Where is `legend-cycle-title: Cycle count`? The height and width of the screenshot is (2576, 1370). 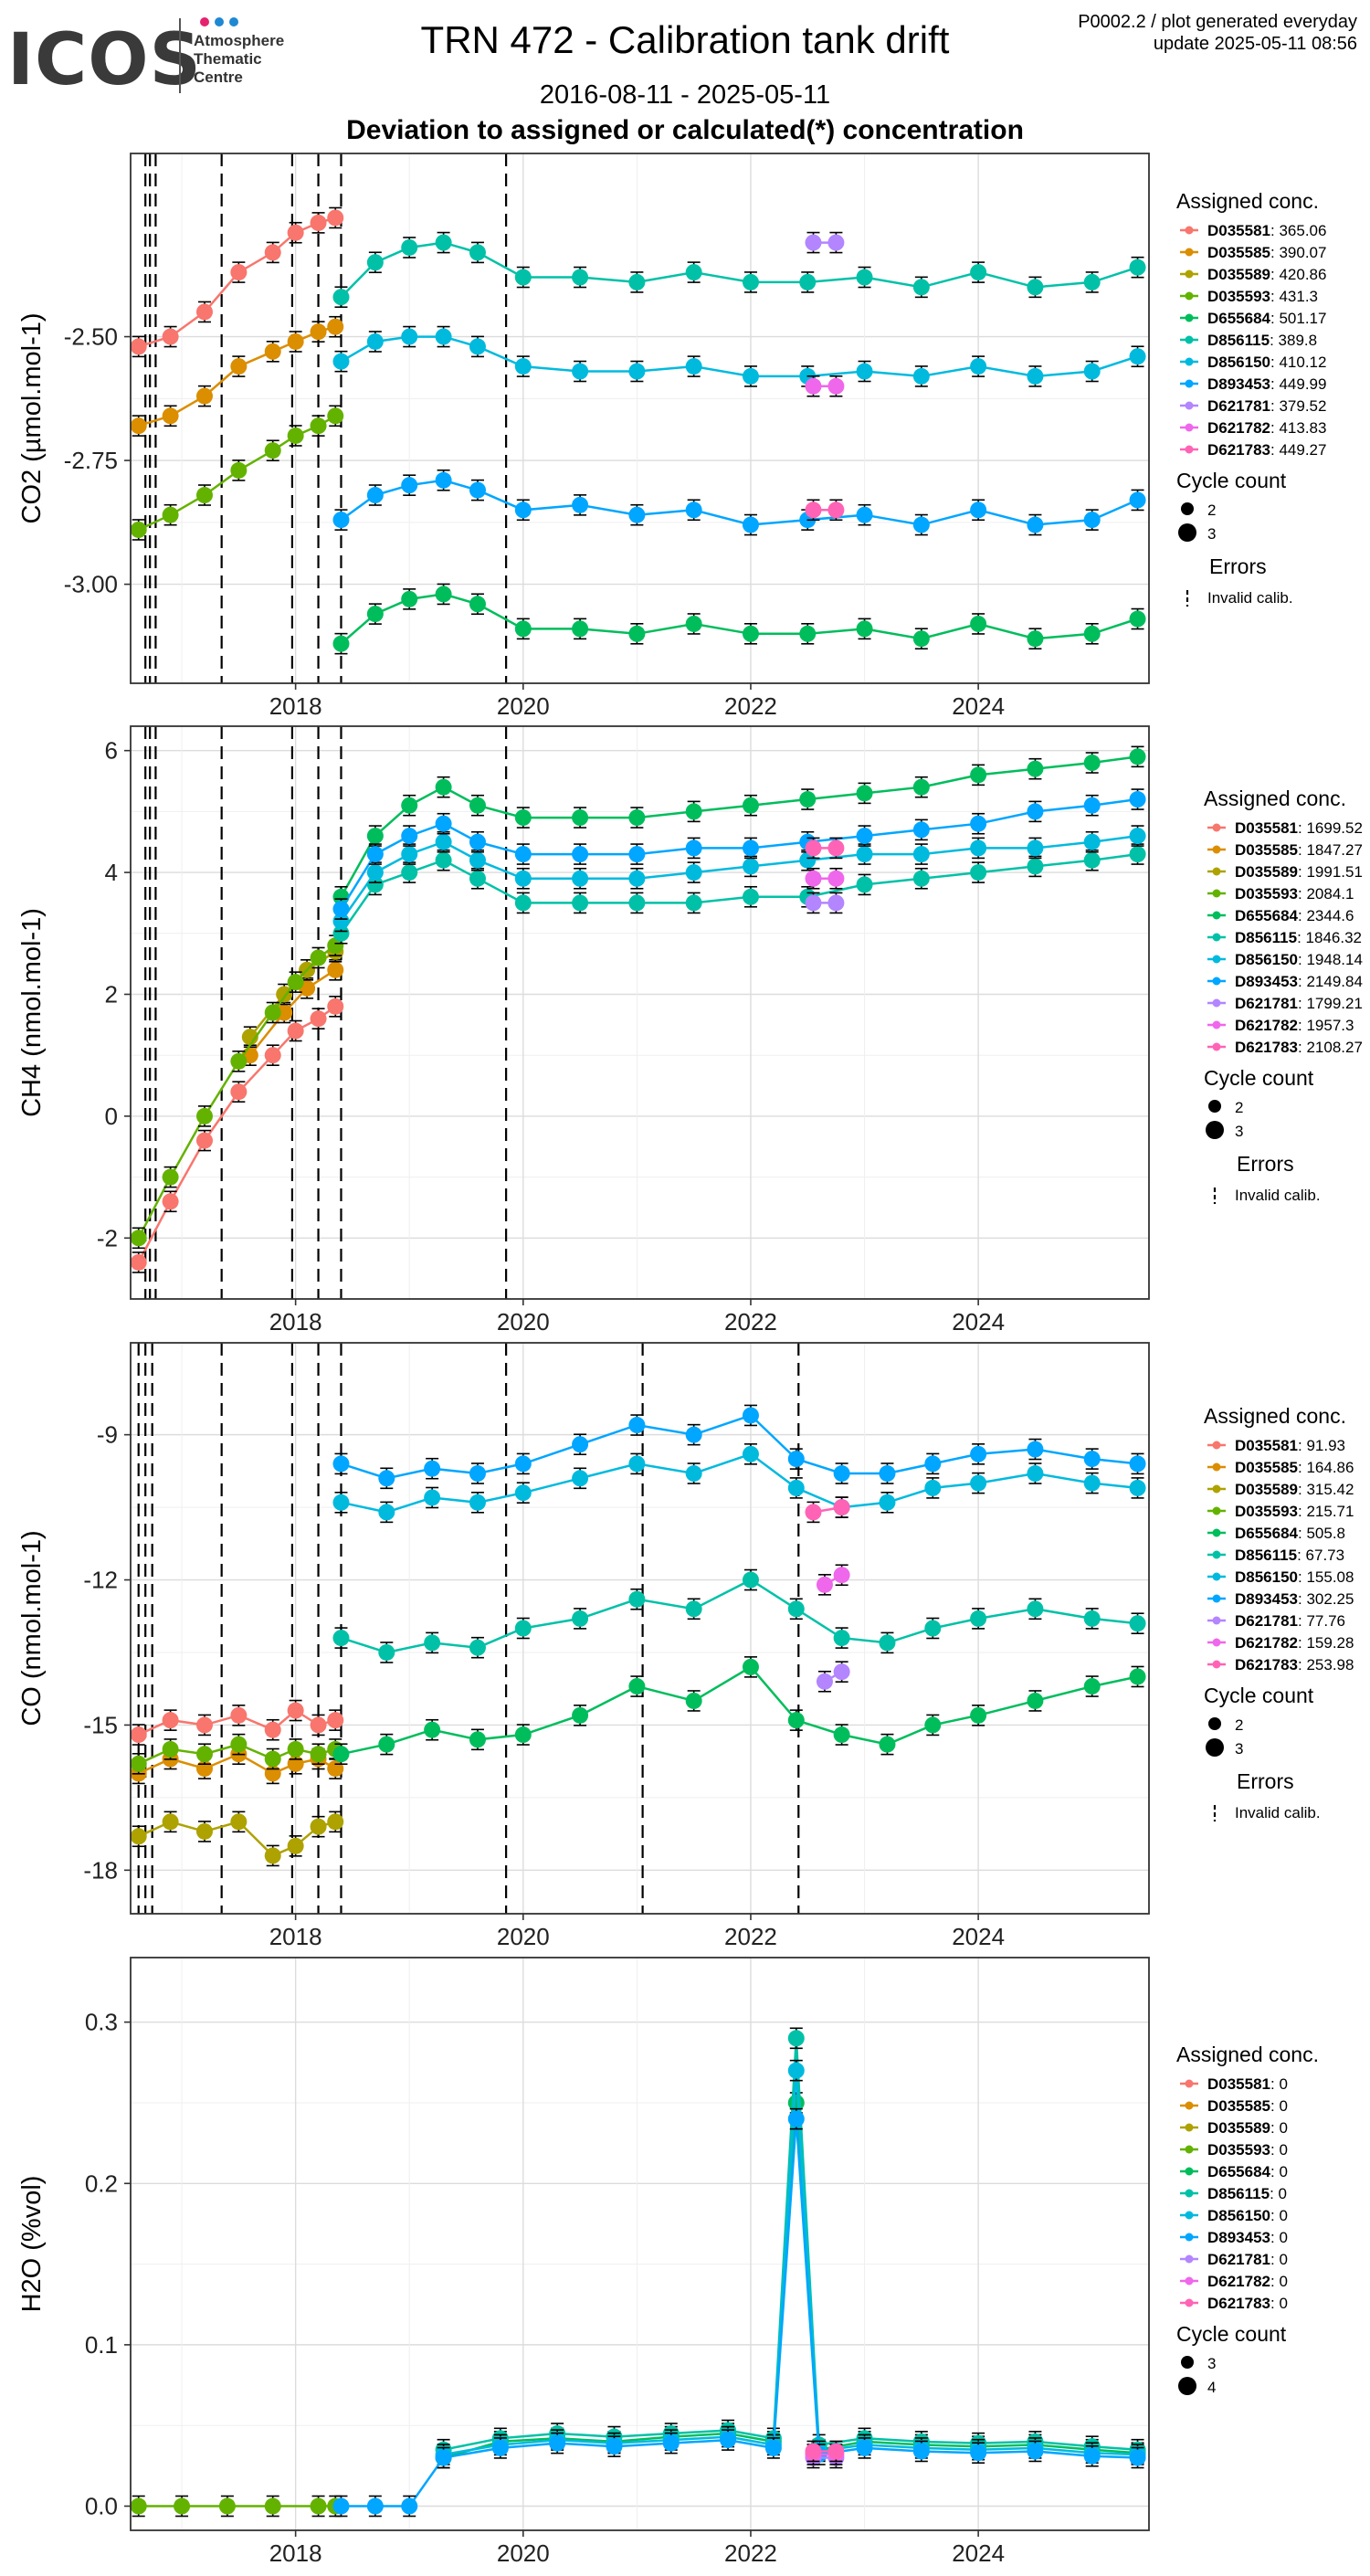 legend-cycle-title: Cycle count is located at coordinates (1259, 1695).